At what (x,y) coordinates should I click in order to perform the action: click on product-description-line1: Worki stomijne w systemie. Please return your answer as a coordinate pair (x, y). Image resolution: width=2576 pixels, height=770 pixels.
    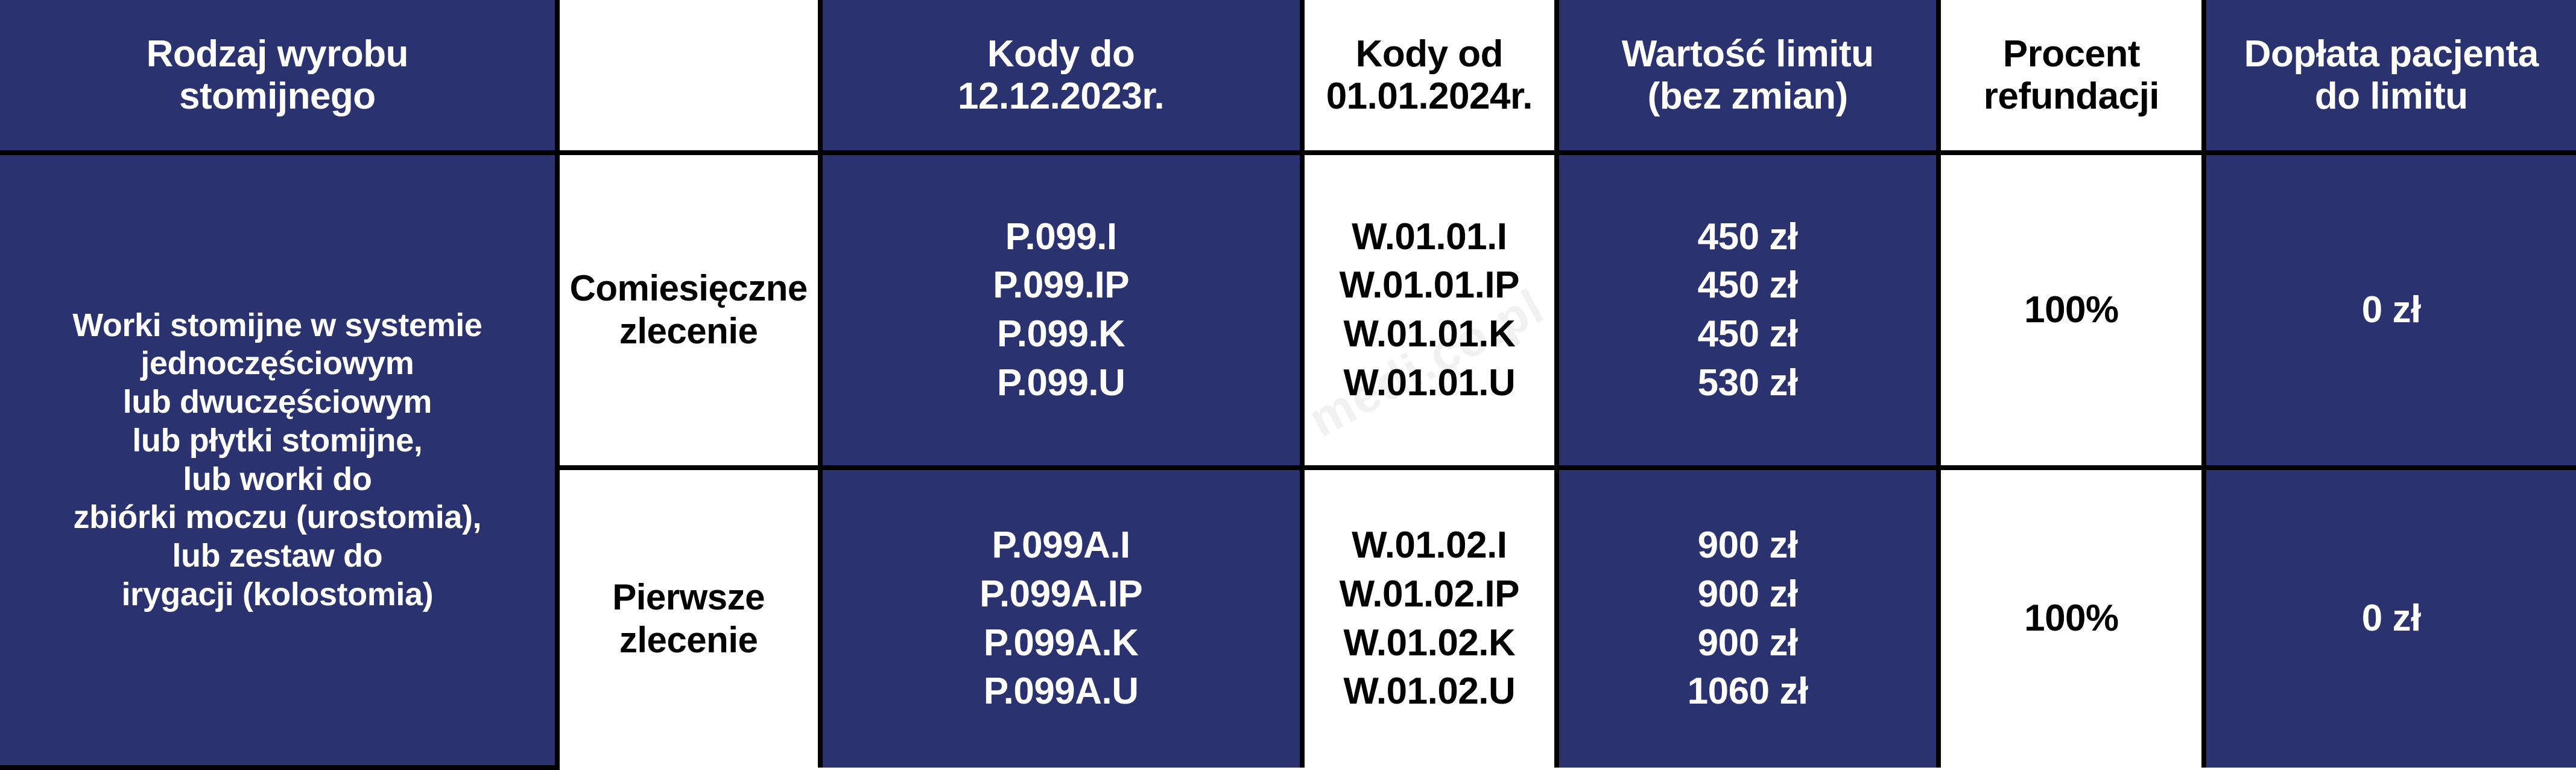
    Looking at the image, I should click on (277, 325).